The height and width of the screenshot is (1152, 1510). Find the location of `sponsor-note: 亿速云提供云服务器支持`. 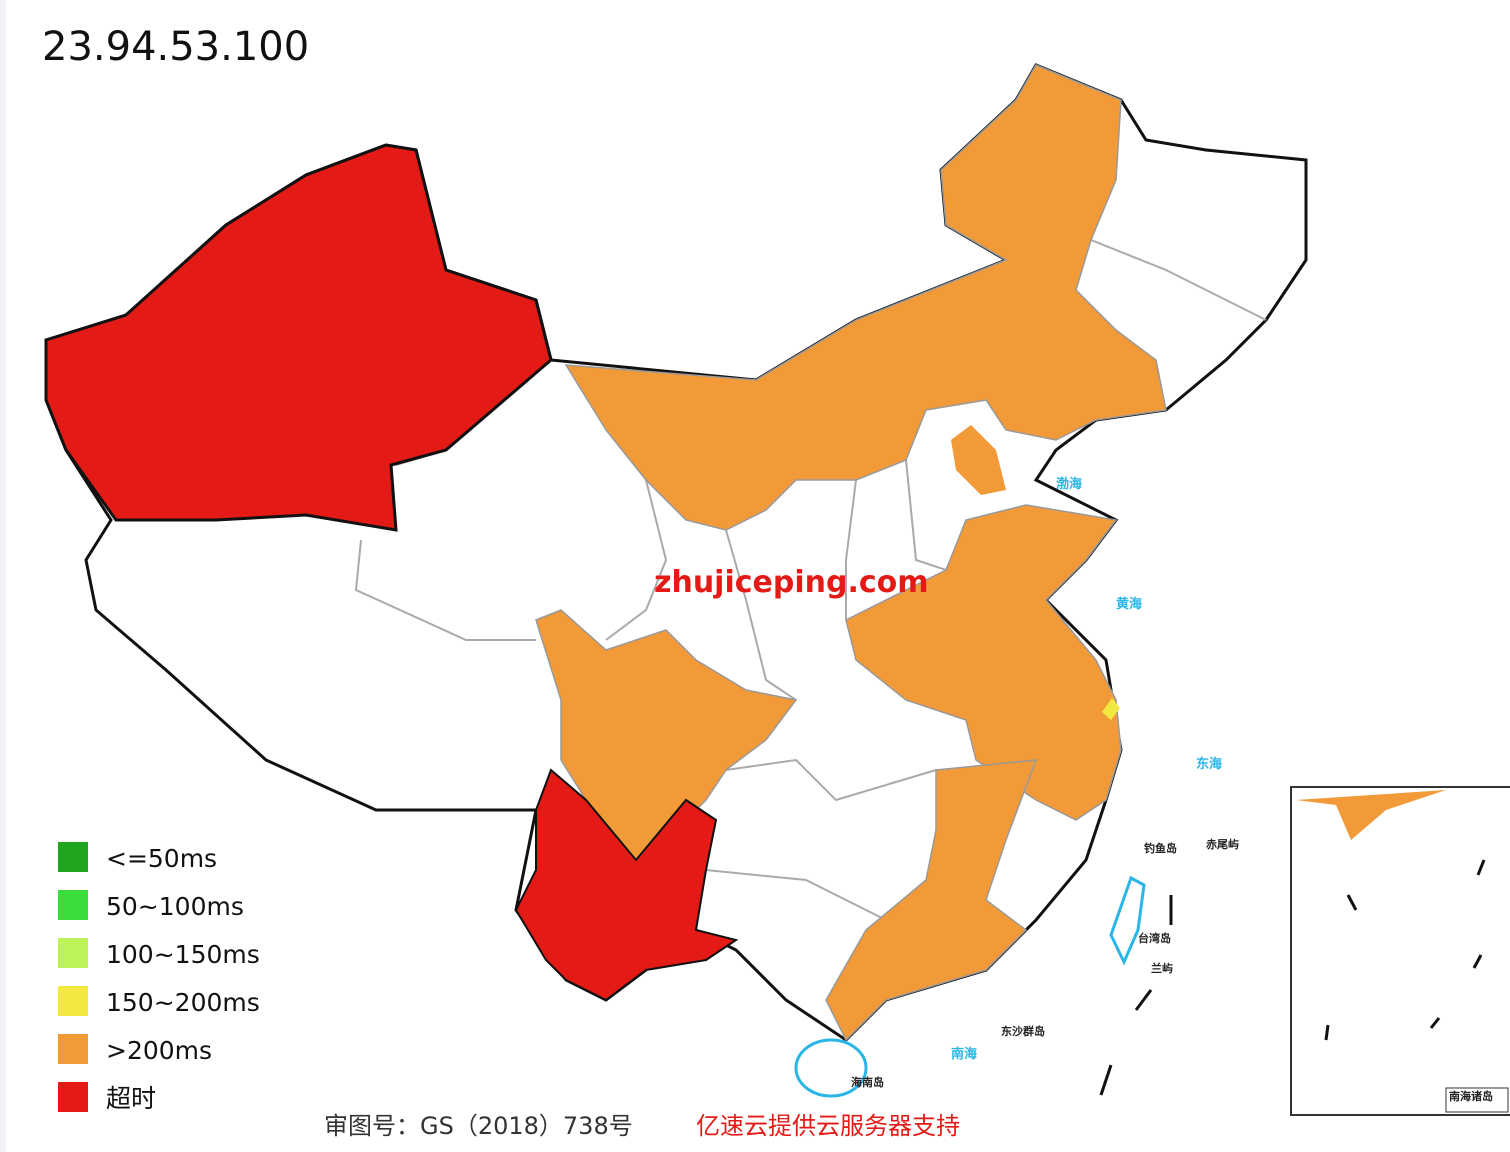

sponsor-note: 亿速云提供云服务器支持 is located at coordinates (828, 1126).